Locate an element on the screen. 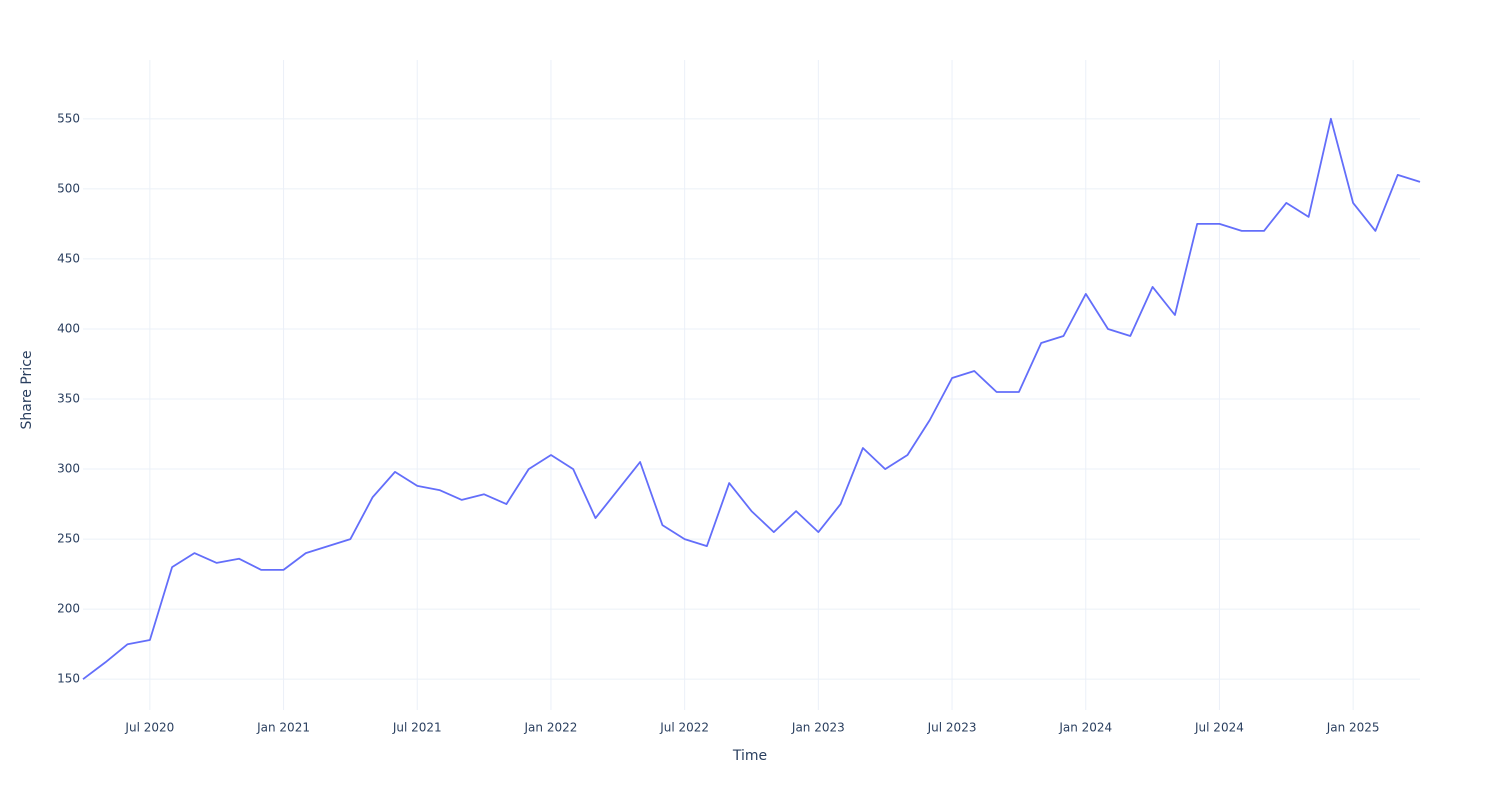  y-tick-label: 400 is located at coordinates (68, 328).